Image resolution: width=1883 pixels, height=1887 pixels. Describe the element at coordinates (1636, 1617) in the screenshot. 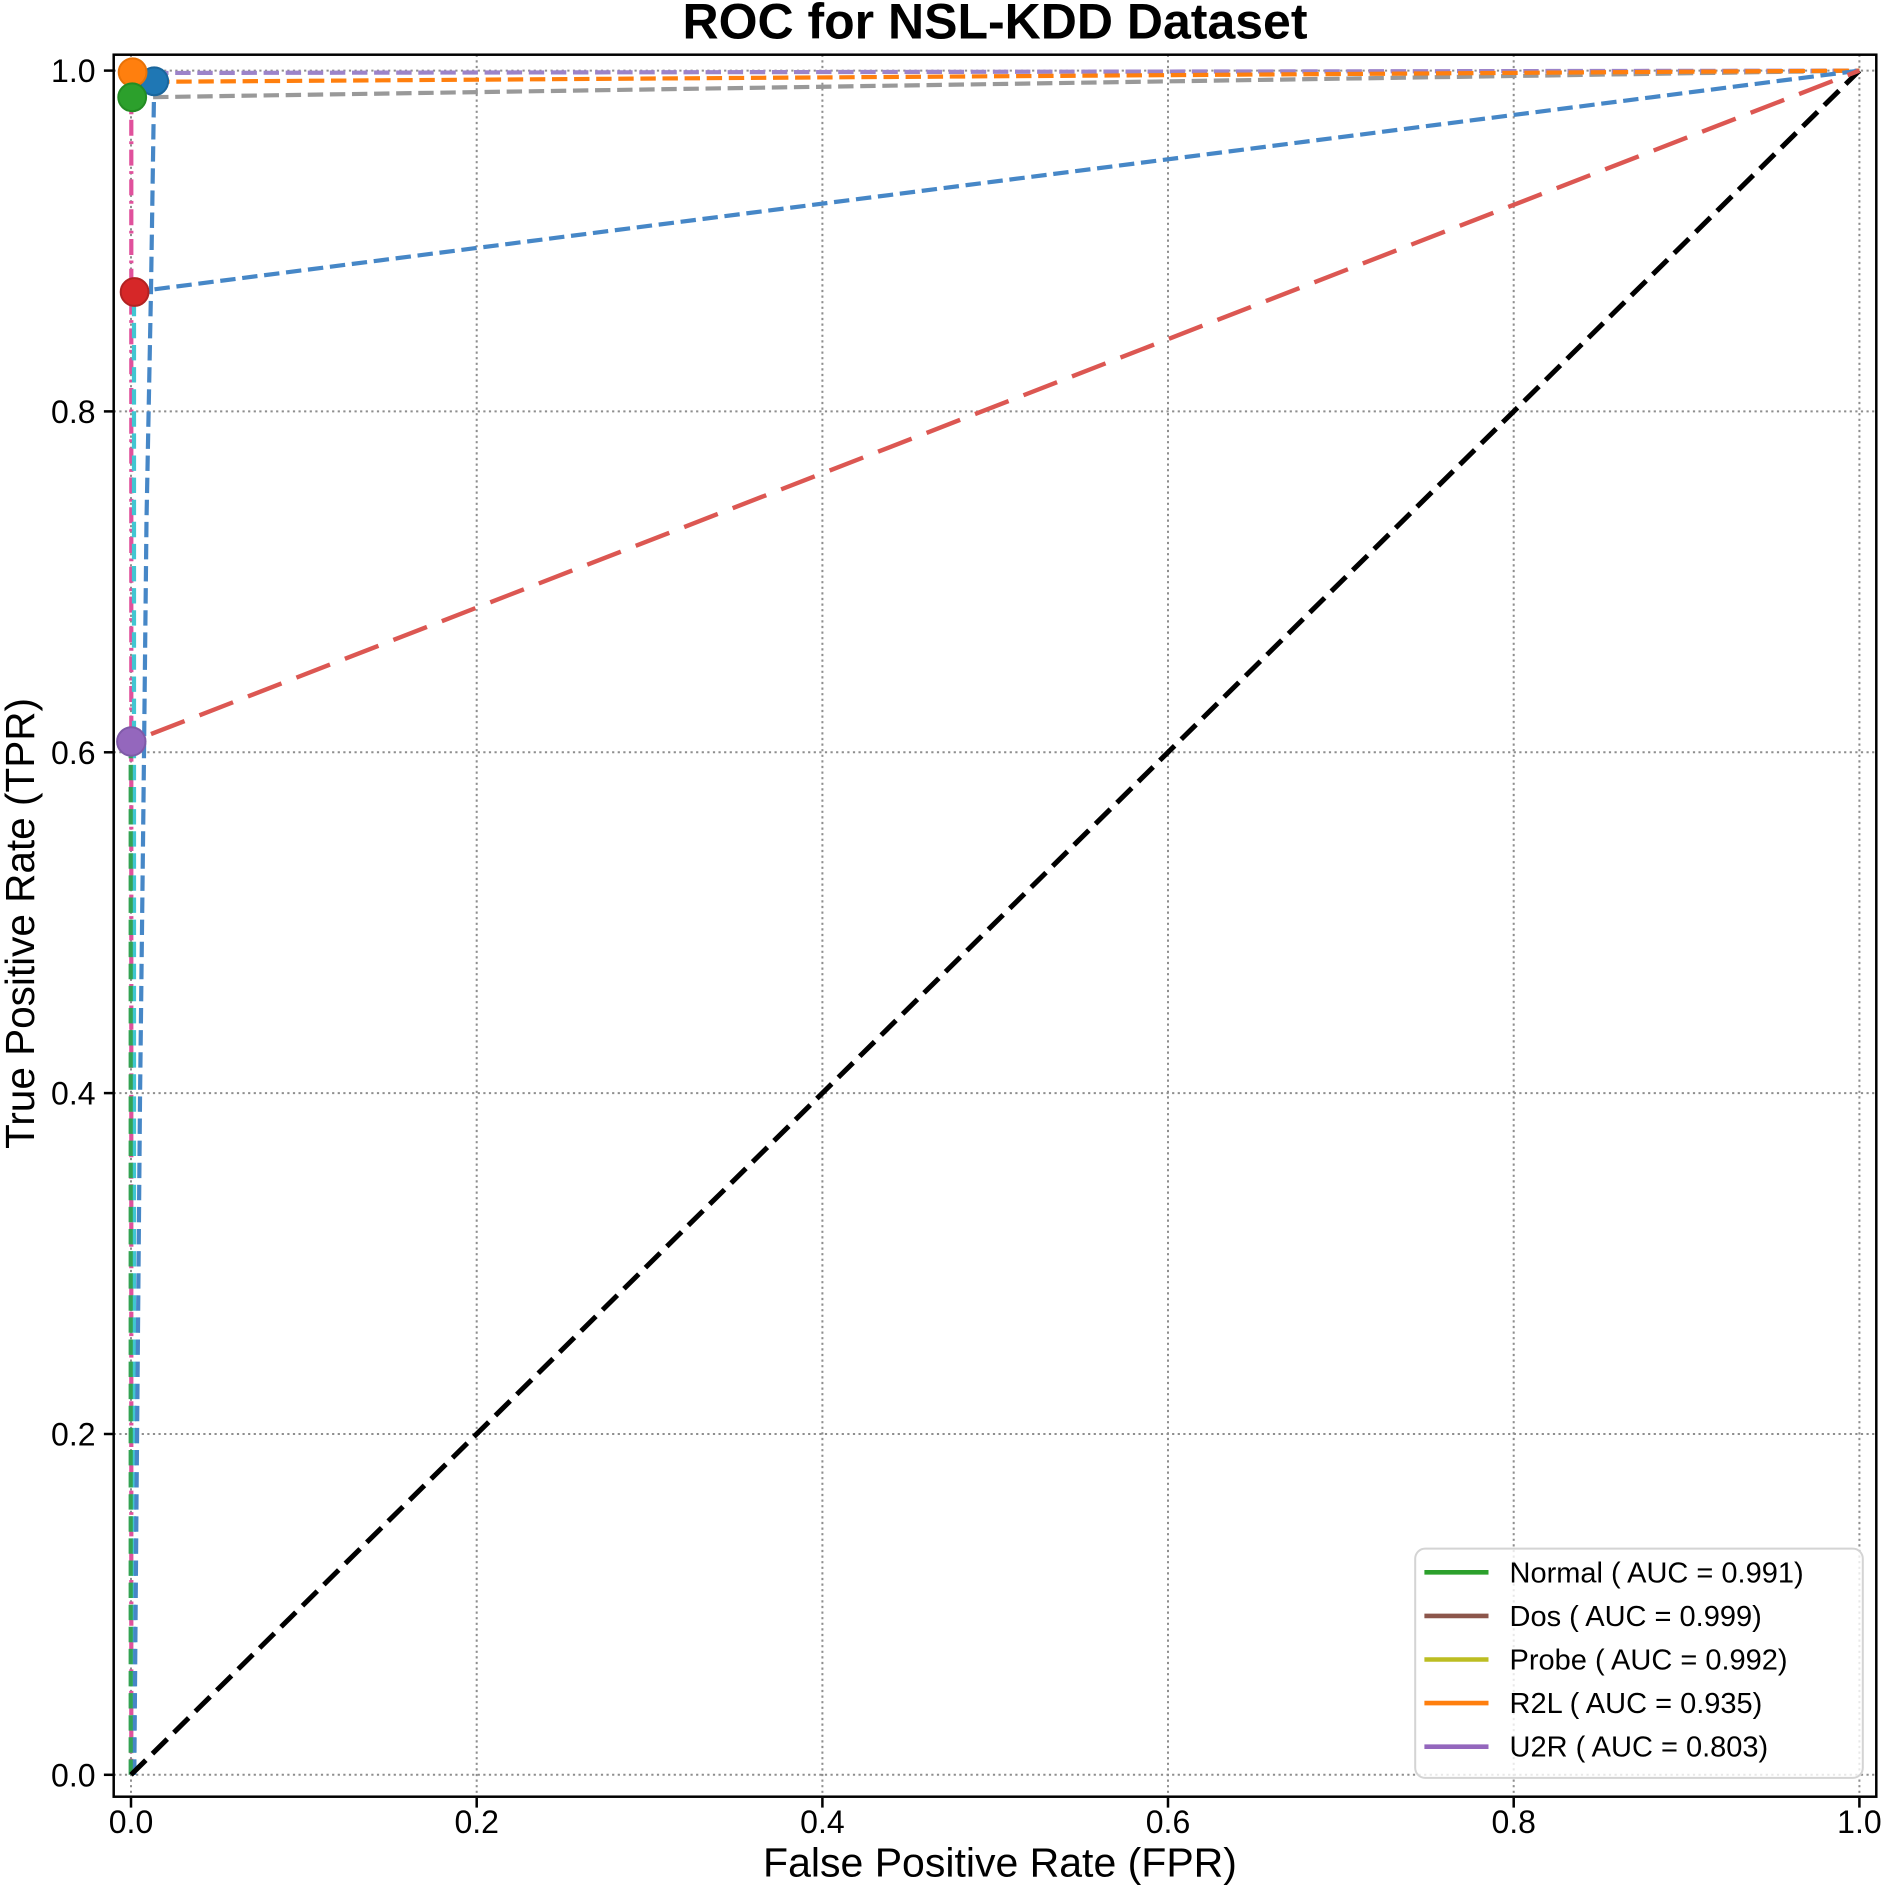

I see `svg-text: Dos ( AUC = 0.999)` at that location.